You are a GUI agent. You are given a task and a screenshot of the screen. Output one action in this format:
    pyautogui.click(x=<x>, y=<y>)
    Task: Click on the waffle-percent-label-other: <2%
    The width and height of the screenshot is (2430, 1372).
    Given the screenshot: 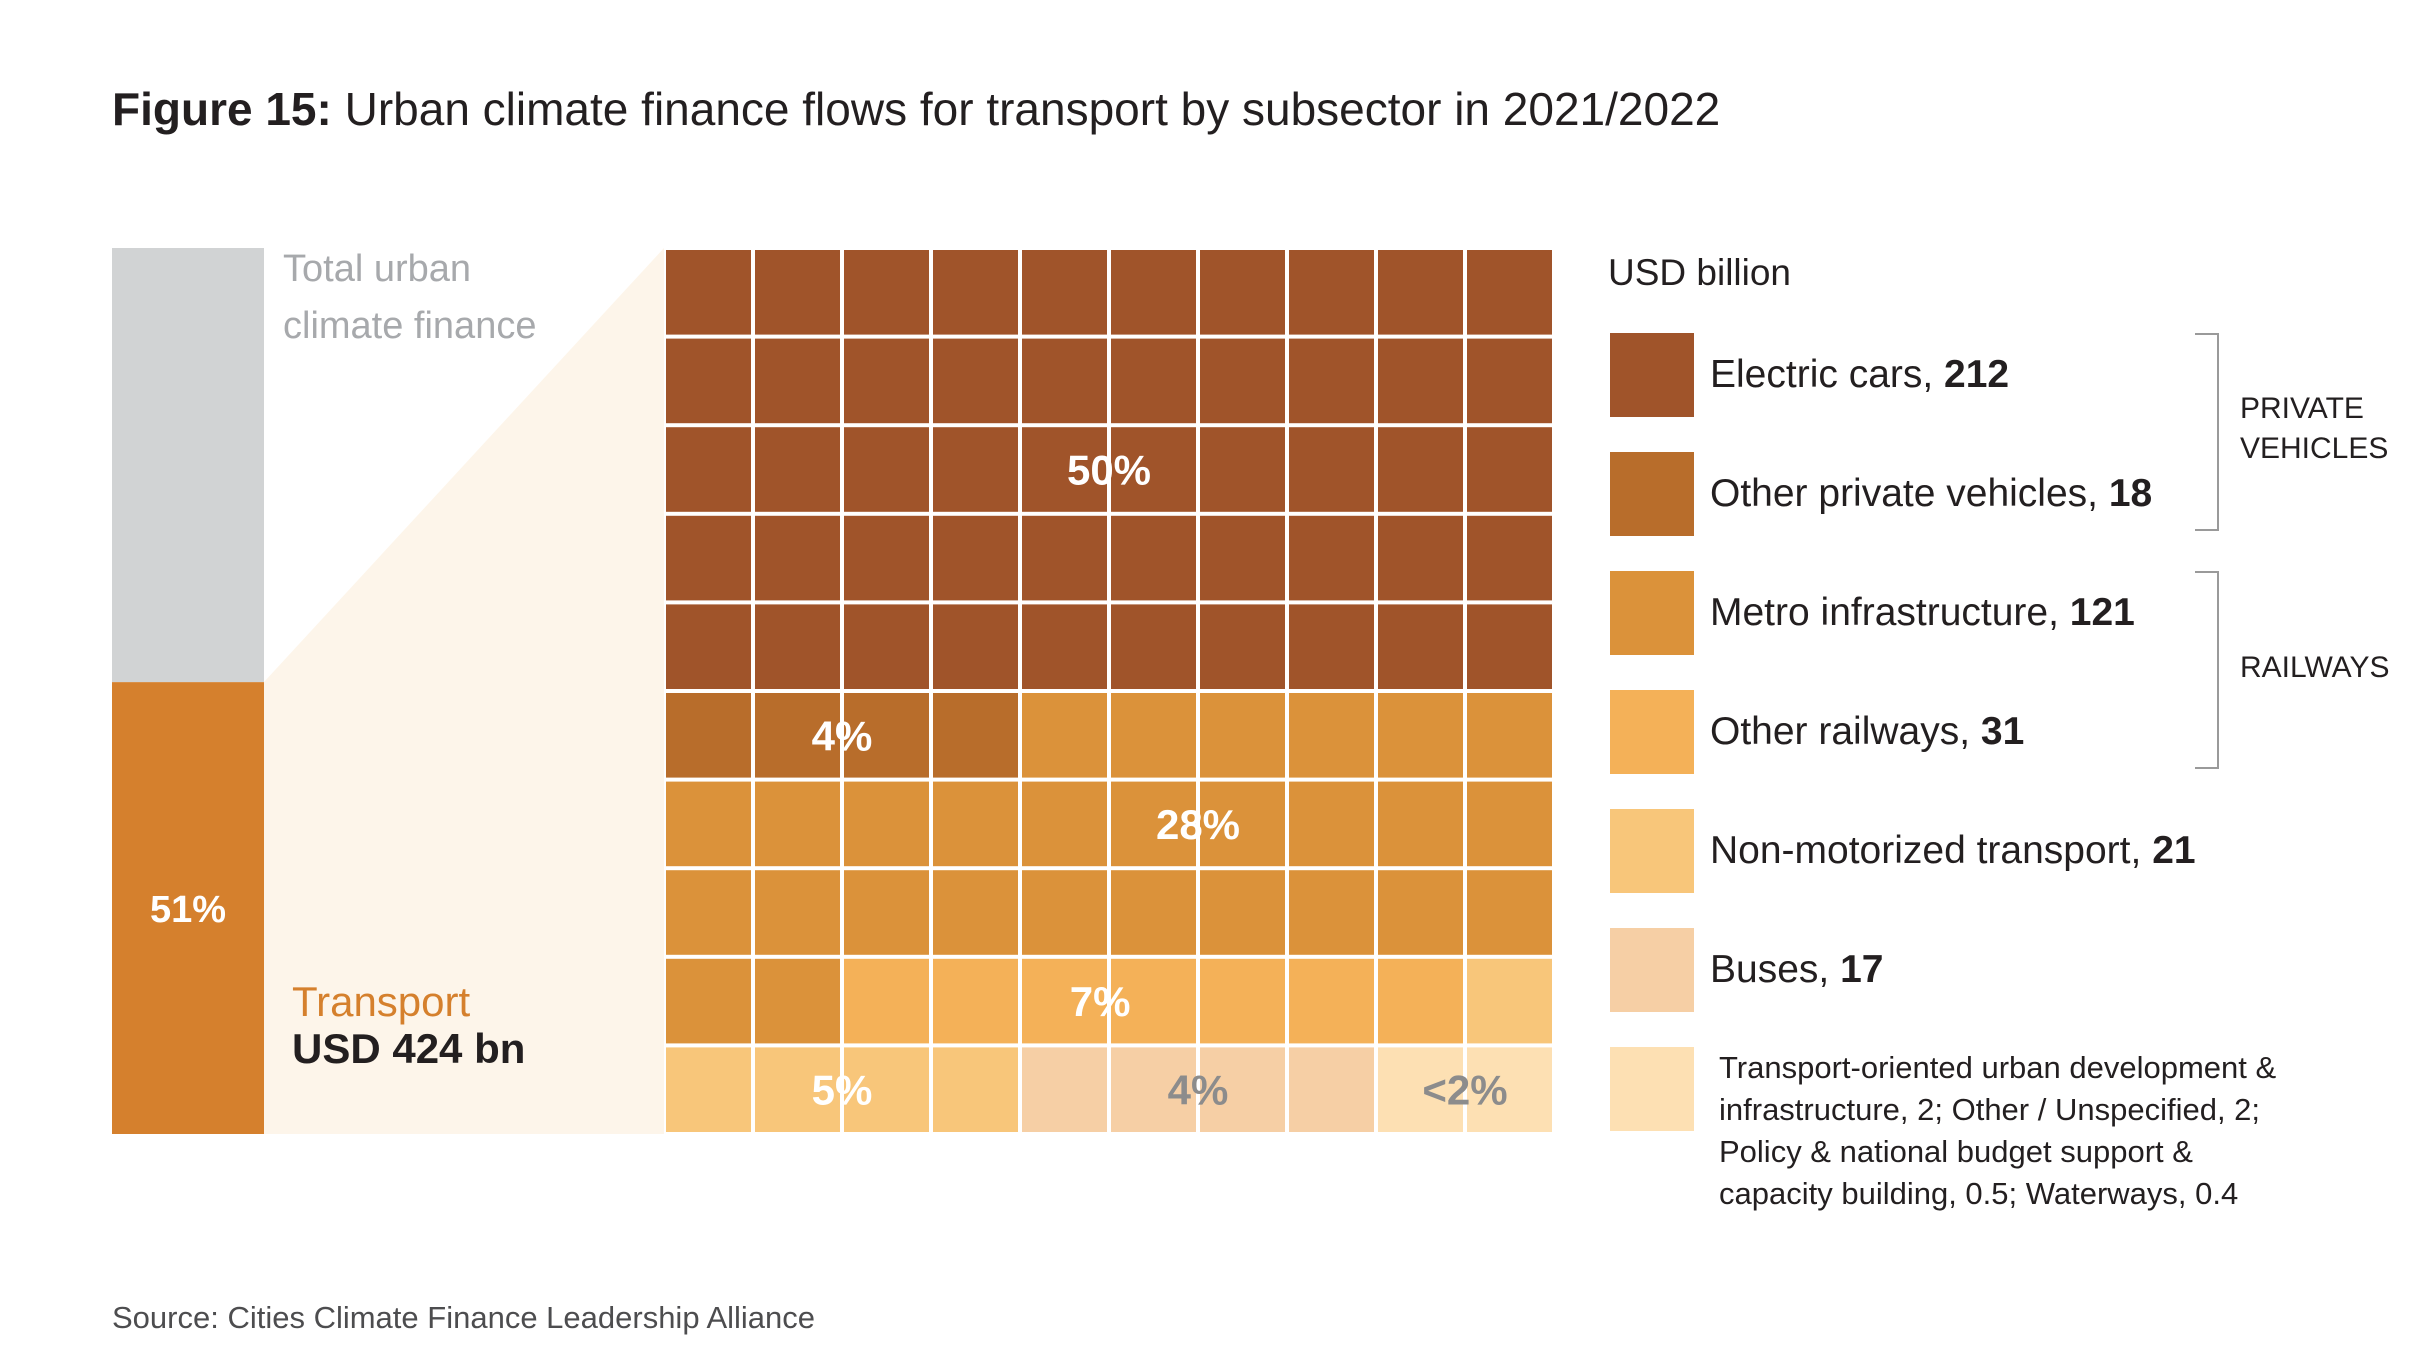 What is the action you would take?
    pyautogui.click(x=1464, y=1090)
    